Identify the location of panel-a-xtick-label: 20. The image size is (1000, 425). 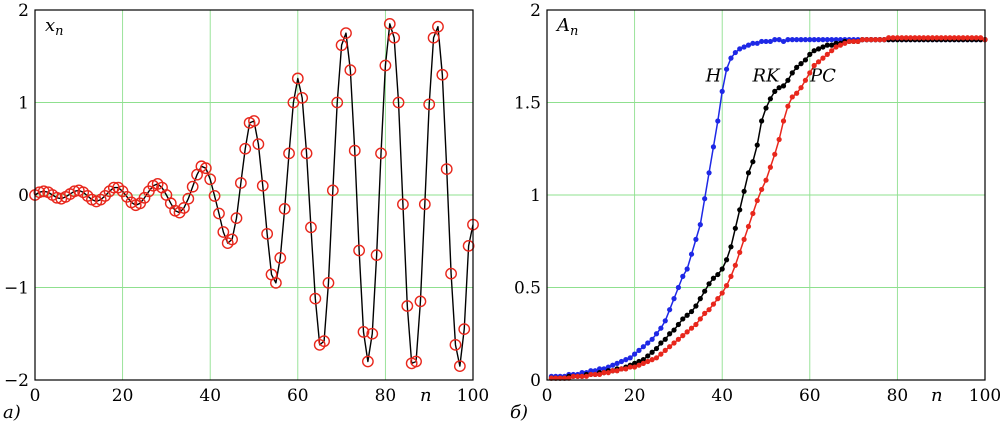
(123, 396).